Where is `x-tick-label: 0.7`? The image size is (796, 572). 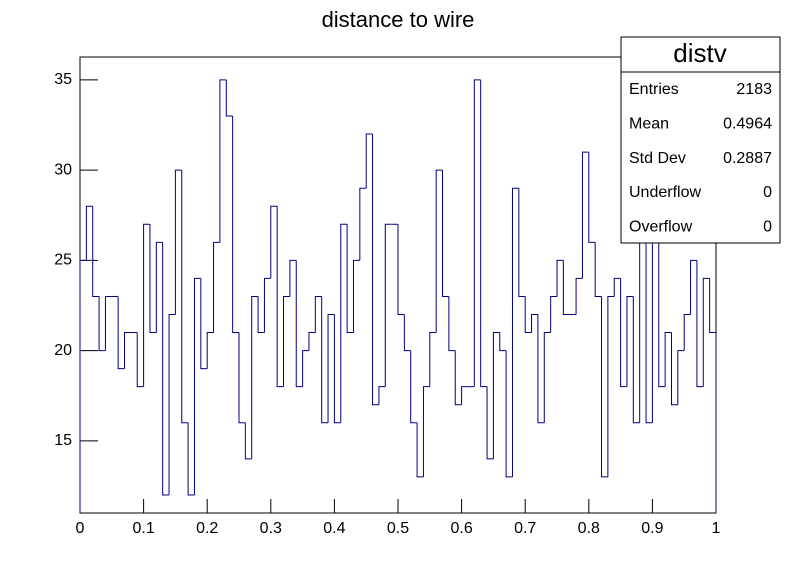
x-tick-label: 0.7 is located at coordinates (525, 528).